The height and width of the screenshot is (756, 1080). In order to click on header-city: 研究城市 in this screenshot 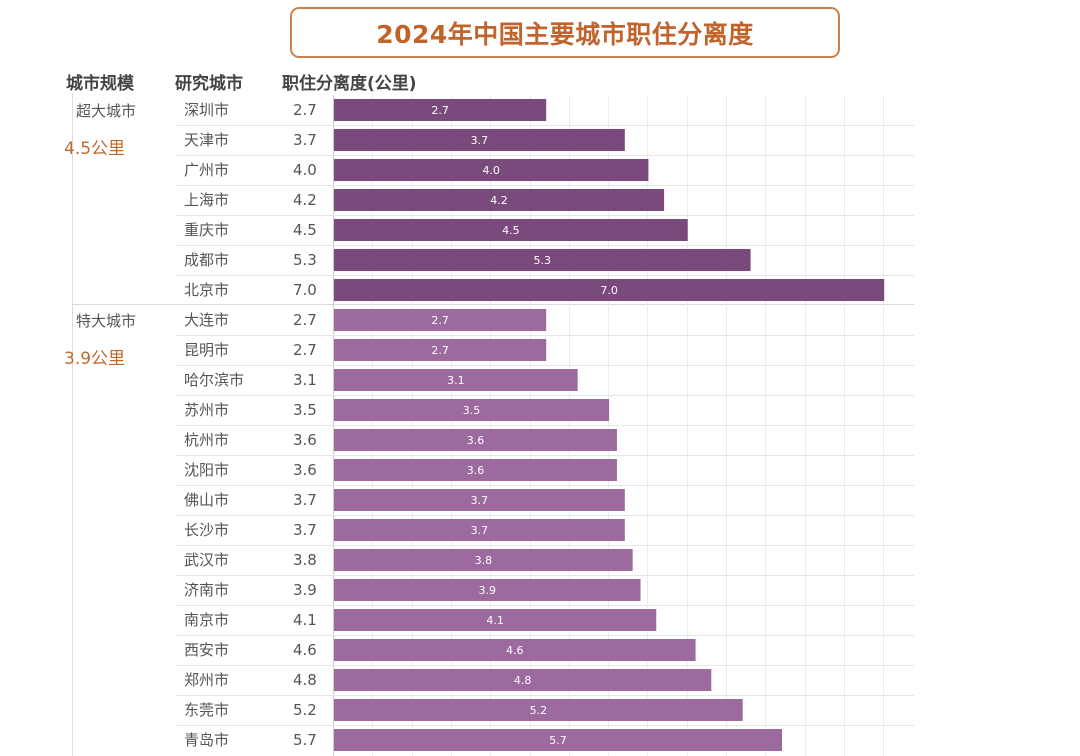, I will do `click(209, 84)`.